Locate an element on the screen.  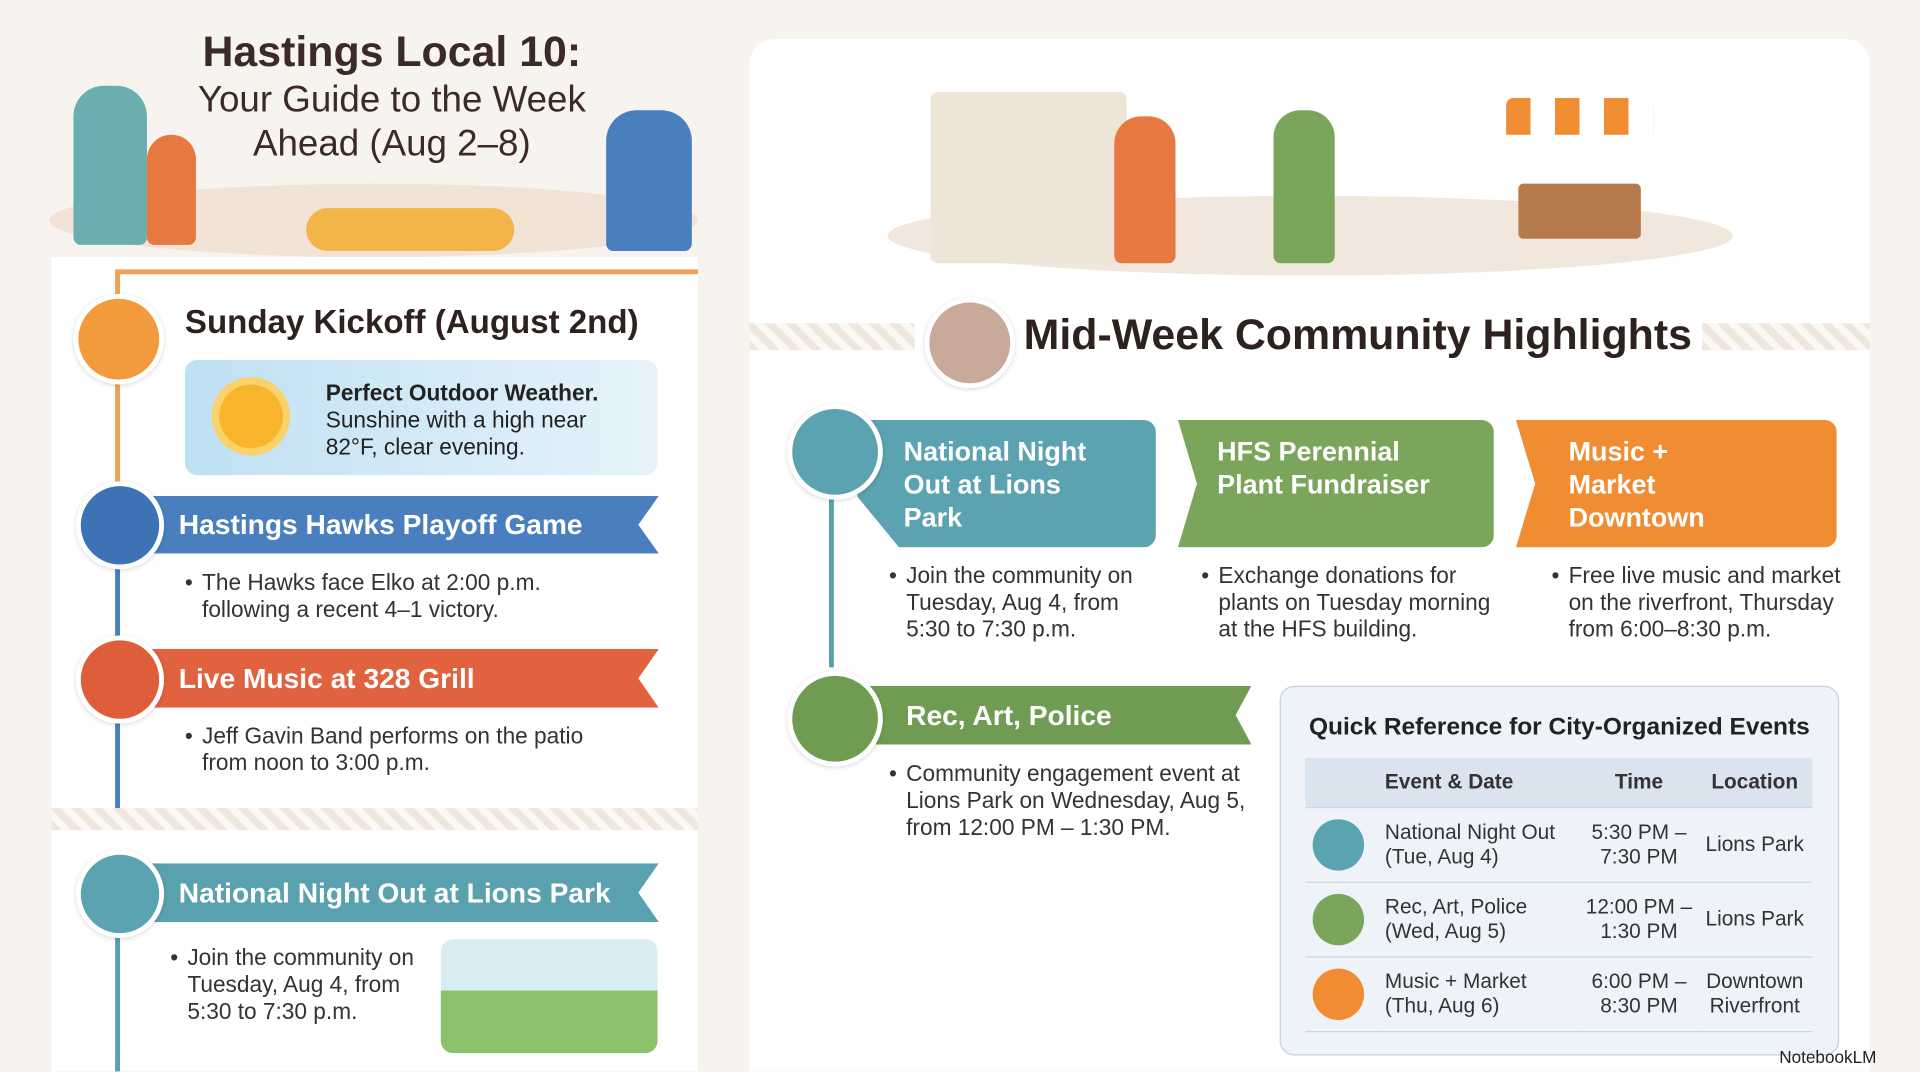
card-title: Music + Market Downtown is located at coordinates (1636, 484).